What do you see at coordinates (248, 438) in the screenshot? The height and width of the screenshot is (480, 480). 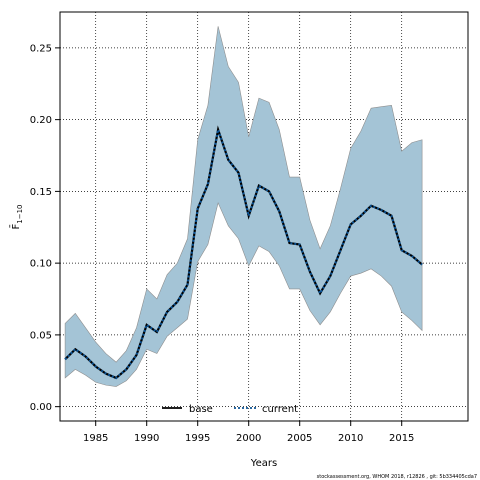 I see `x-tick-label: 2000` at bounding box center [248, 438].